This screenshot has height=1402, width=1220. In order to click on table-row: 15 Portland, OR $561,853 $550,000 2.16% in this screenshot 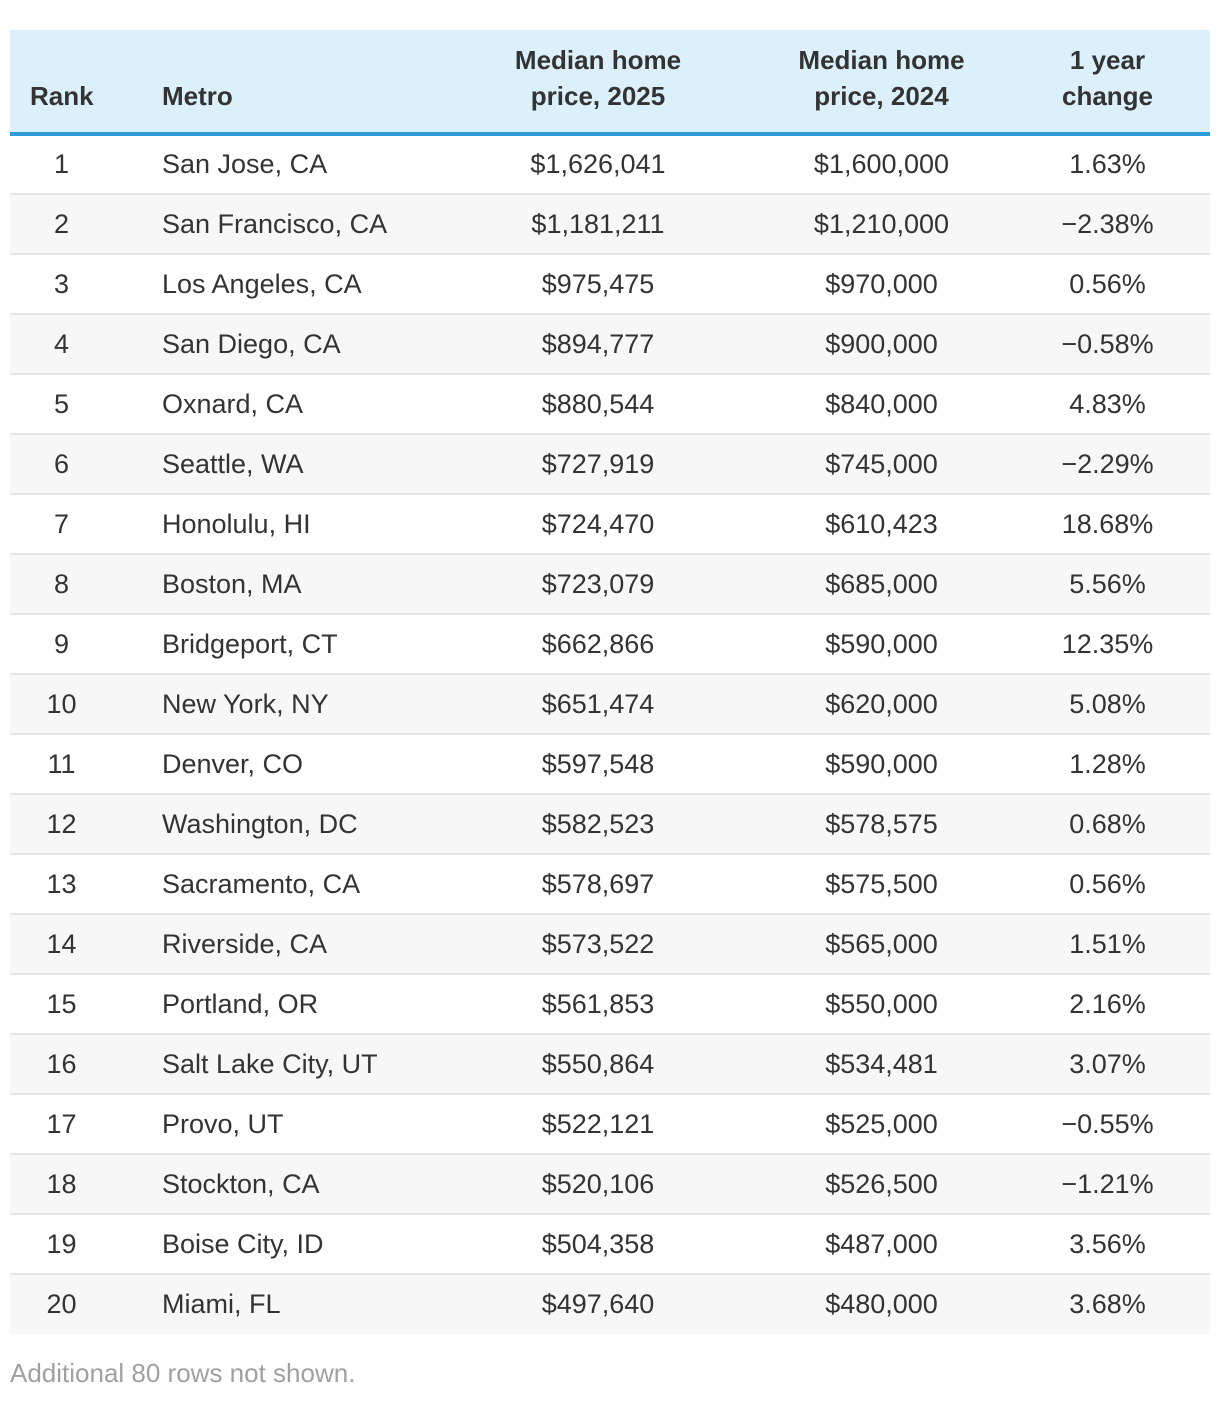, I will do `click(610, 1004)`.